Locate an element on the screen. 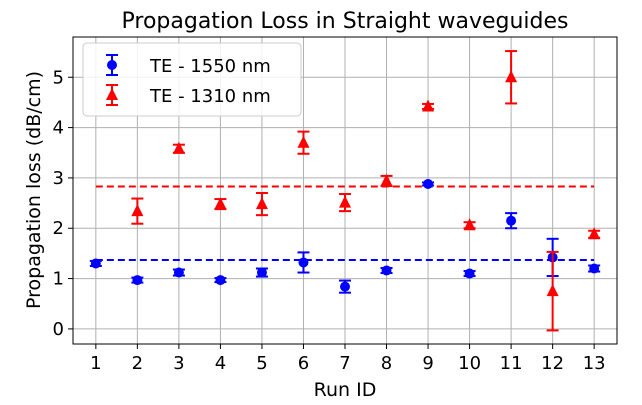 The image size is (642, 405). x-tick-label: 7 is located at coordinates (344, 363).